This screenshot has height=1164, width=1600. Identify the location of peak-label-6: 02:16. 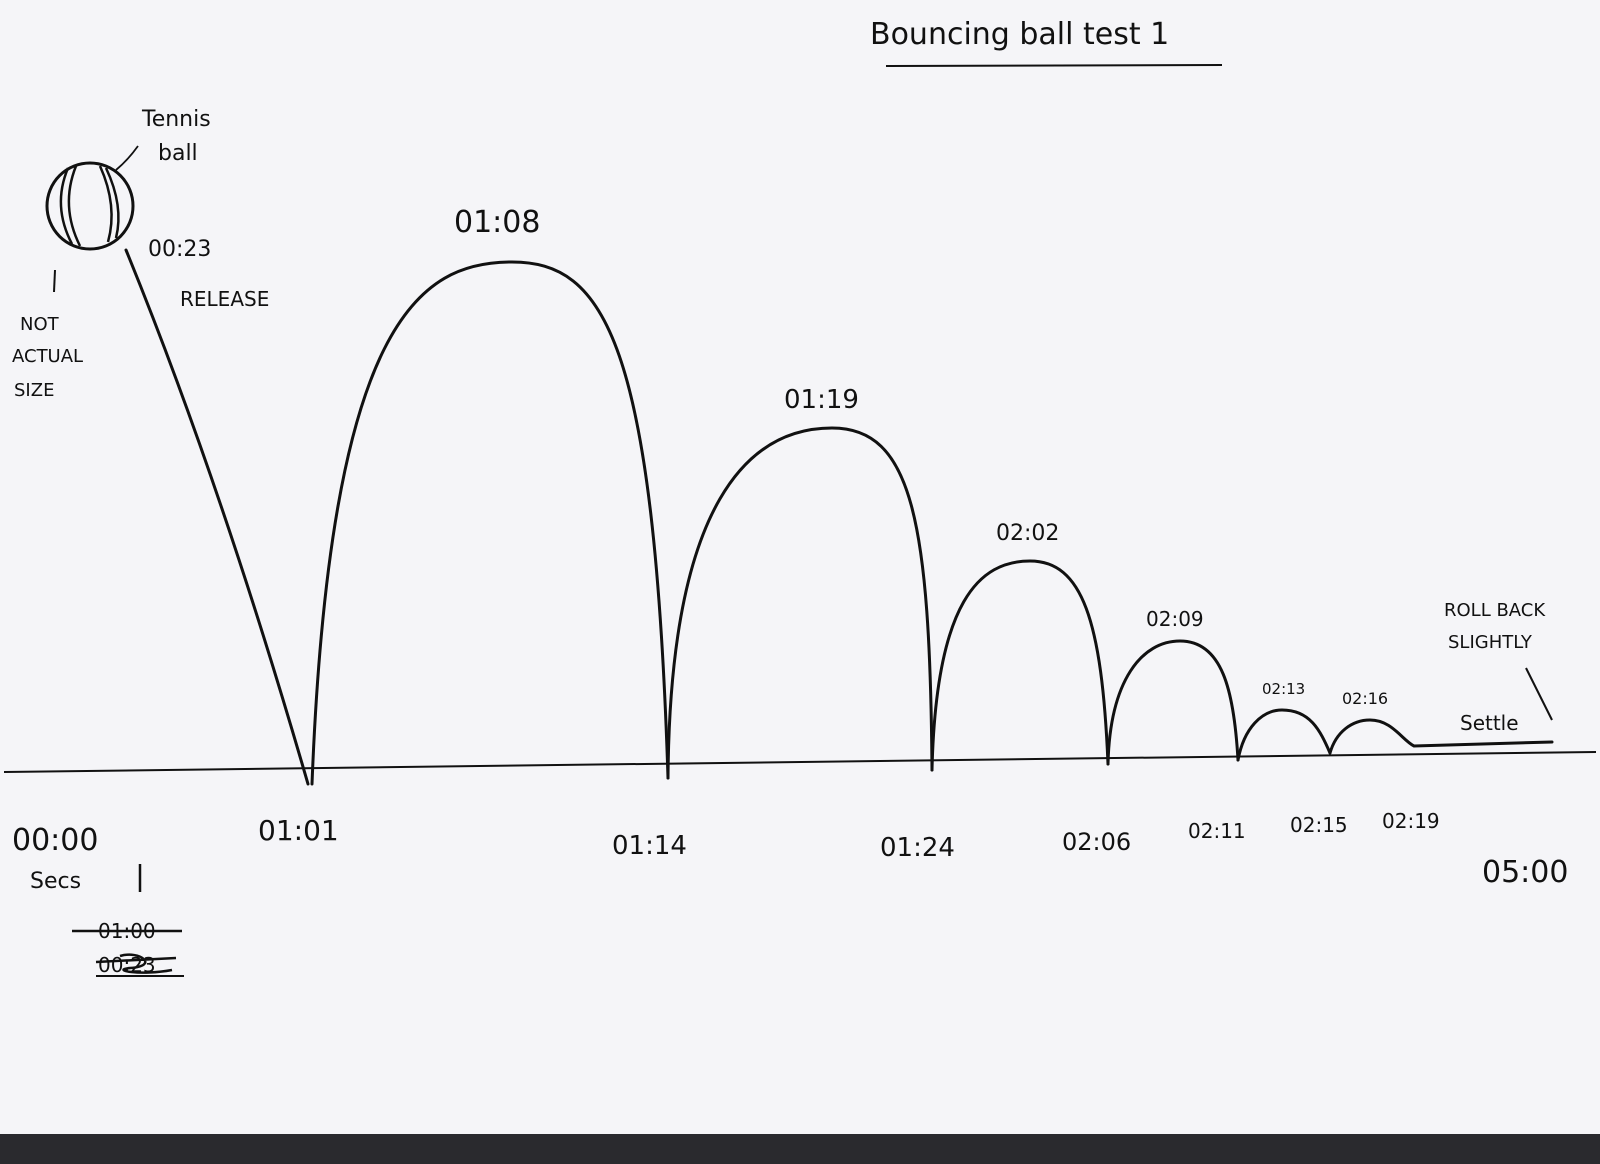
(1365, 698).